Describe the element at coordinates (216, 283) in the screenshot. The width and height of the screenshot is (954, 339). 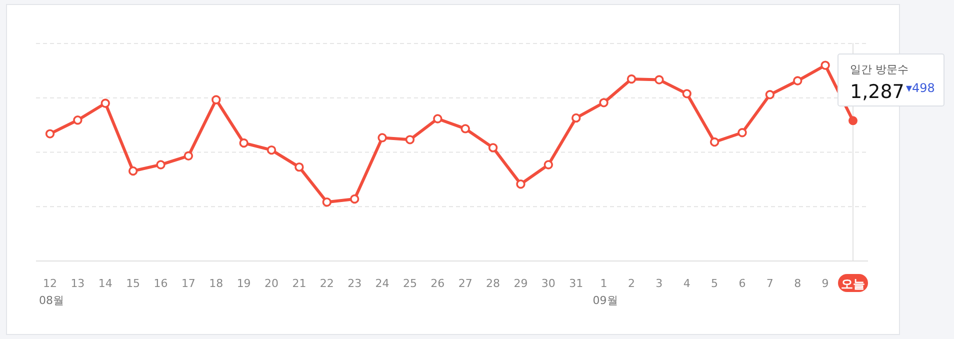
I see `x-tick-label: 18` at that location.